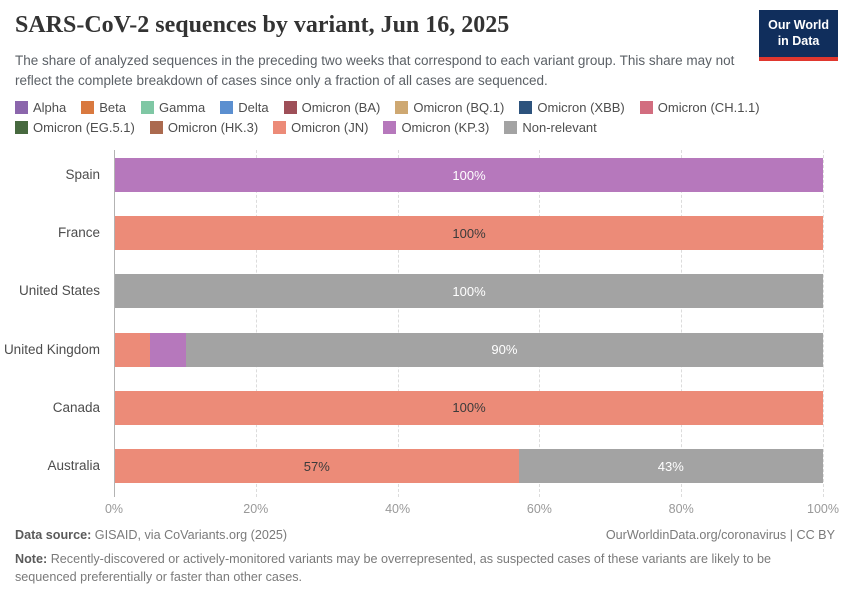 Image resolution: width=850 pixels, height=600 pixels. I want to click on legend-item: Omicron (BA), so click(332, 107).